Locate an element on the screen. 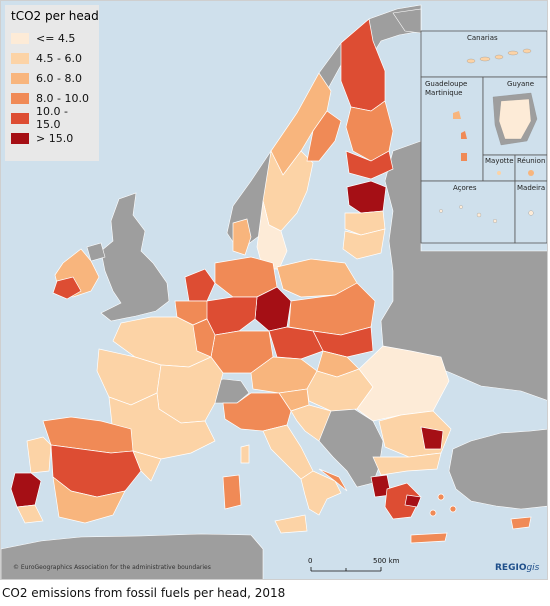  scale-label-end: 500 km is located at coordinates (386, 561).